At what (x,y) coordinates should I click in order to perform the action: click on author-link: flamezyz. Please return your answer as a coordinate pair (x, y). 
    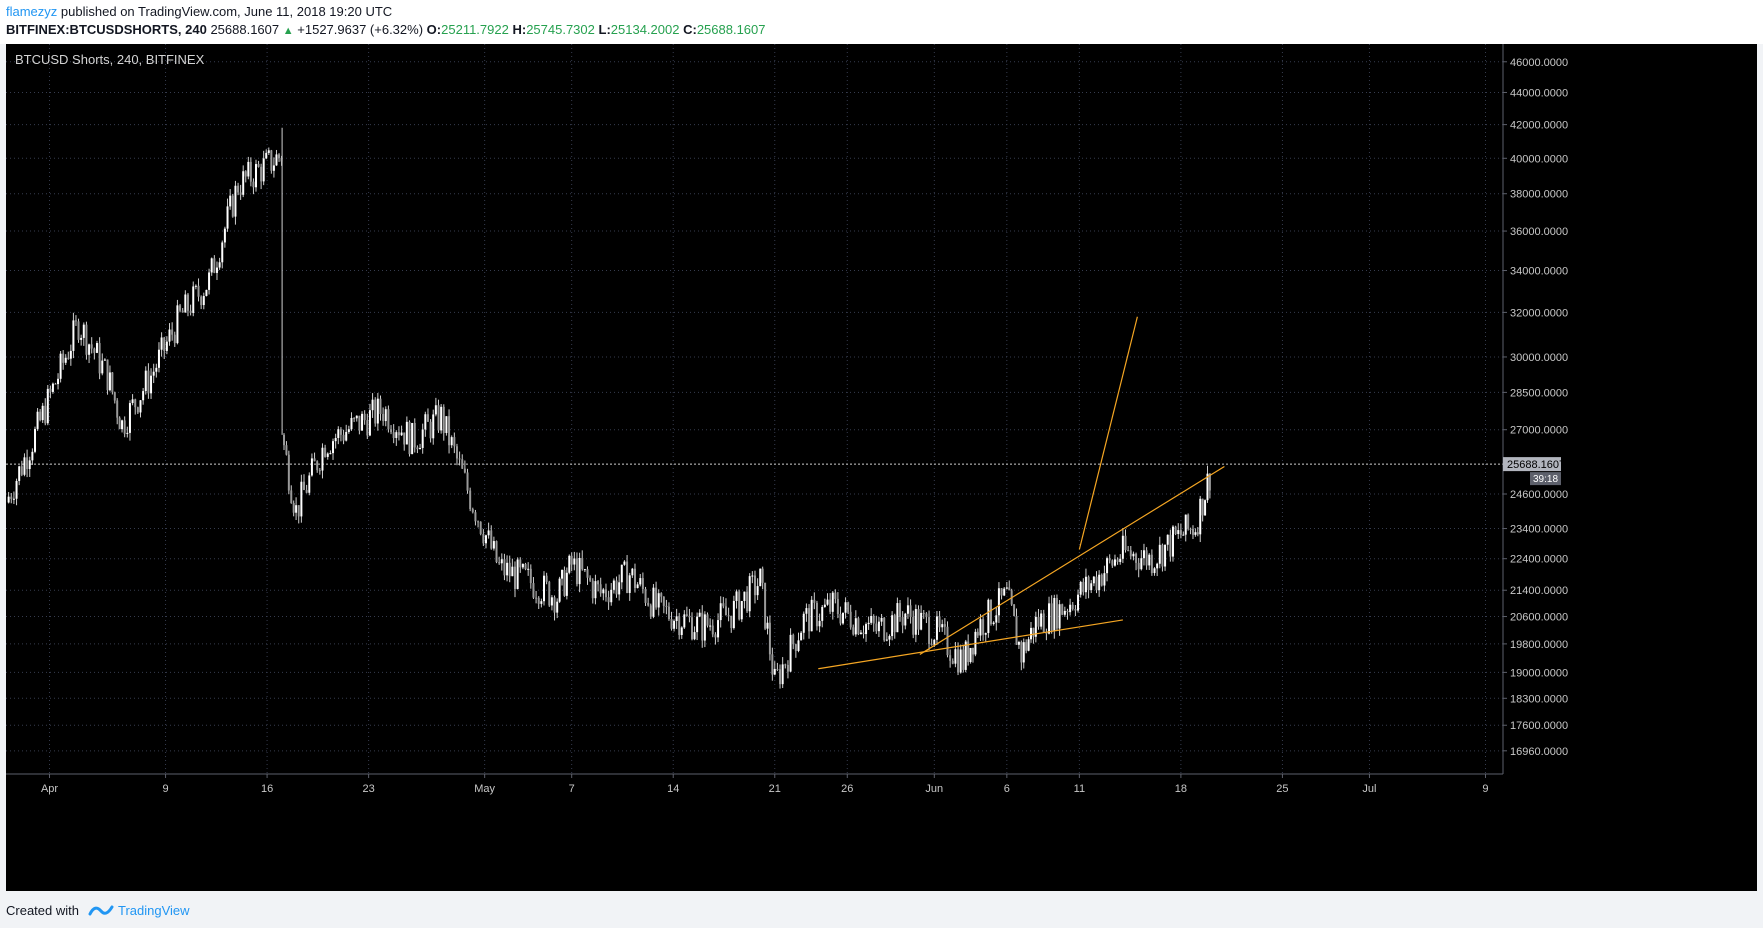
    Looking at the image, I should click on (32, 11).